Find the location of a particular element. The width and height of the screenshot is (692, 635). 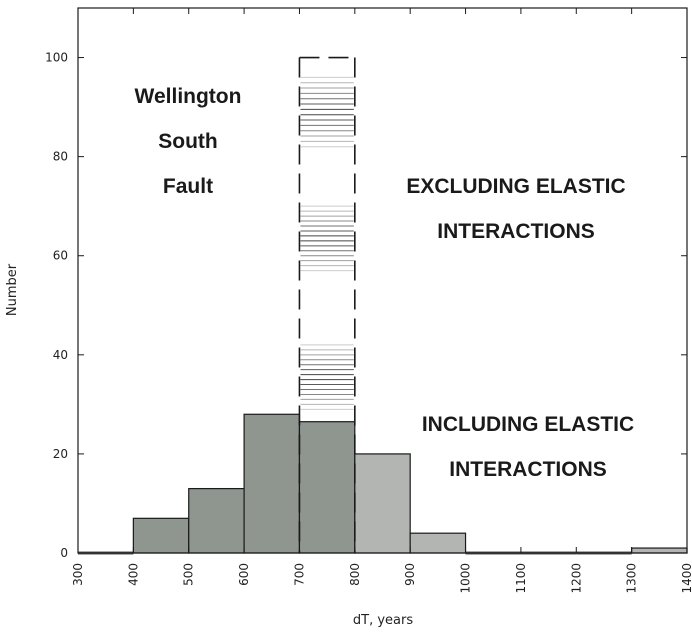

x-tick-label-600: 600 is located at coordinates (244, 574).